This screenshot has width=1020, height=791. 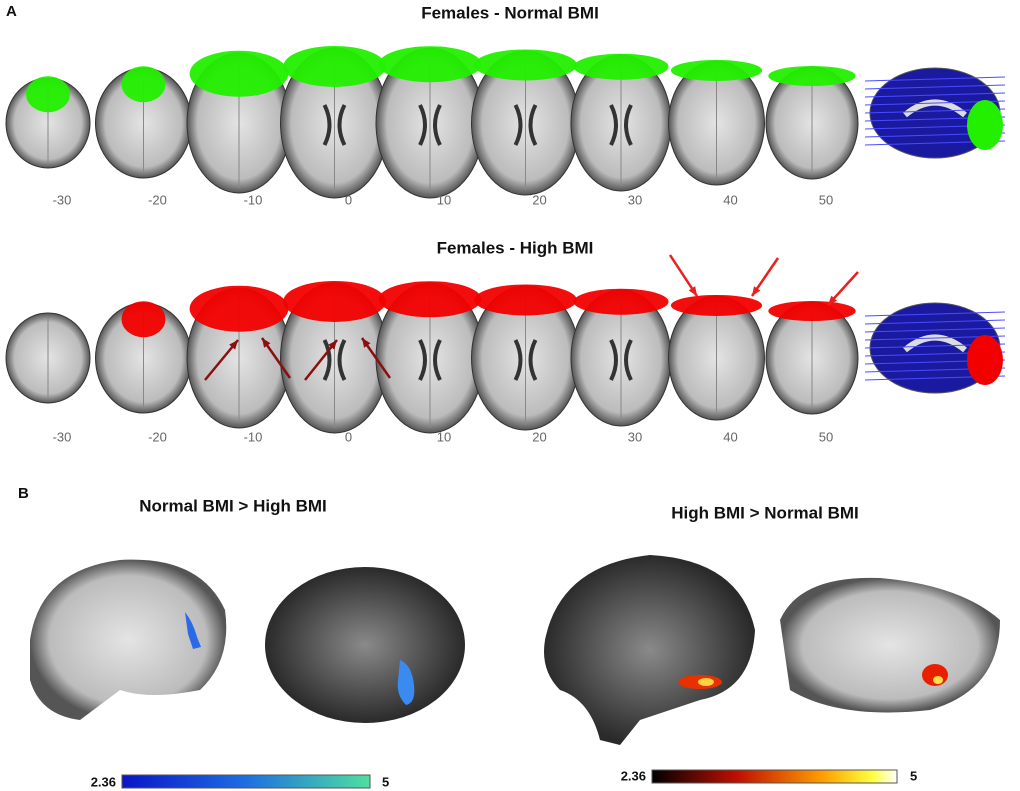 What do you see at coordinates (890, 645) in the screenshot?
I see `oblique-slice` at bounding box center [890, 645].